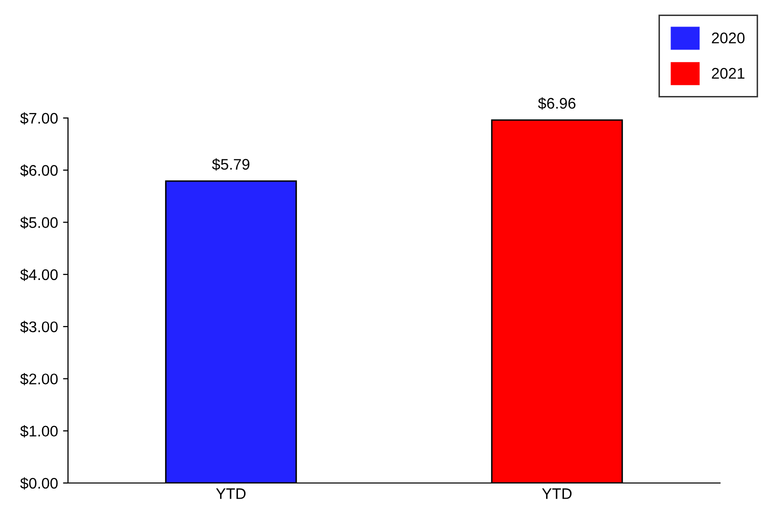 This screenshot has height=508, width=765. What do you see at coordinates (39, 118) in the screenshot?
I see `y-tick-label: $7.00` at bounding box center [39, 118].